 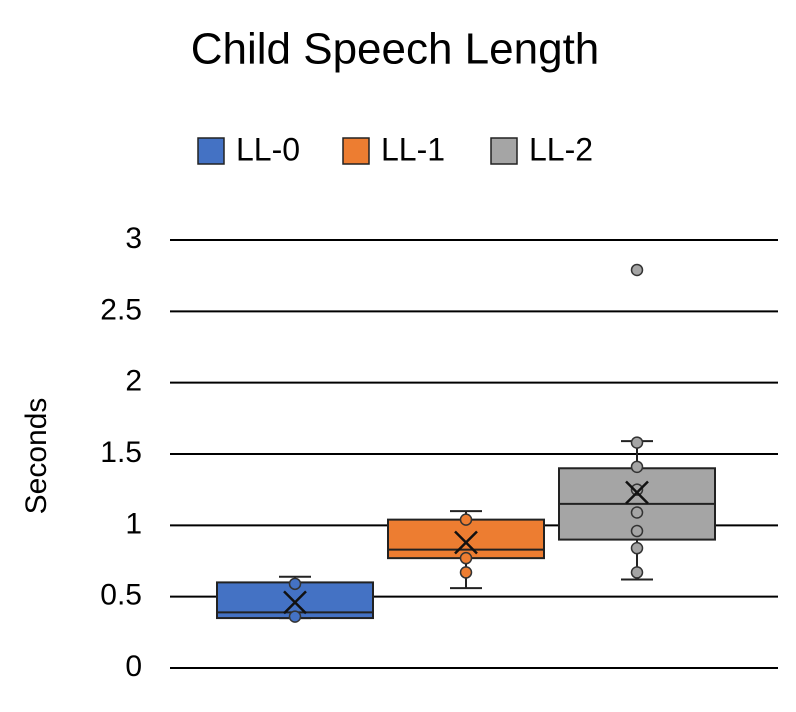 What do you see at coordinates (133, 381) in the screenshot?
I see `y-tick-label: 2` at bounding box center [133, 381].